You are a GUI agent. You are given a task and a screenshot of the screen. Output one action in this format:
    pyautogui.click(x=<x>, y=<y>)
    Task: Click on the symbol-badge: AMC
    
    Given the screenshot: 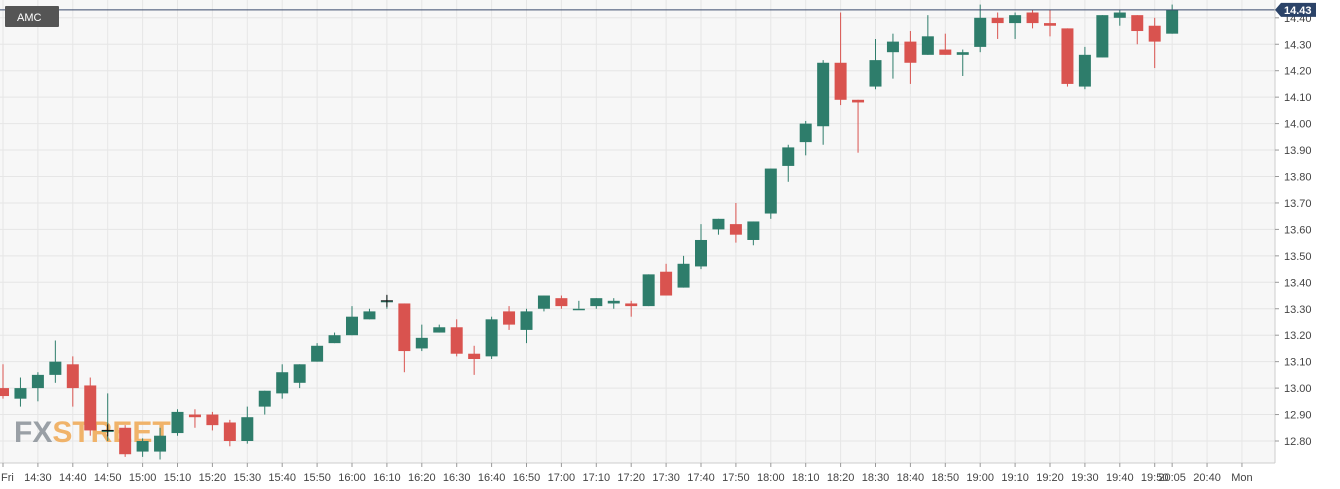 What is the action you would take?
    pyautogui.click(x=32, y=16)
    